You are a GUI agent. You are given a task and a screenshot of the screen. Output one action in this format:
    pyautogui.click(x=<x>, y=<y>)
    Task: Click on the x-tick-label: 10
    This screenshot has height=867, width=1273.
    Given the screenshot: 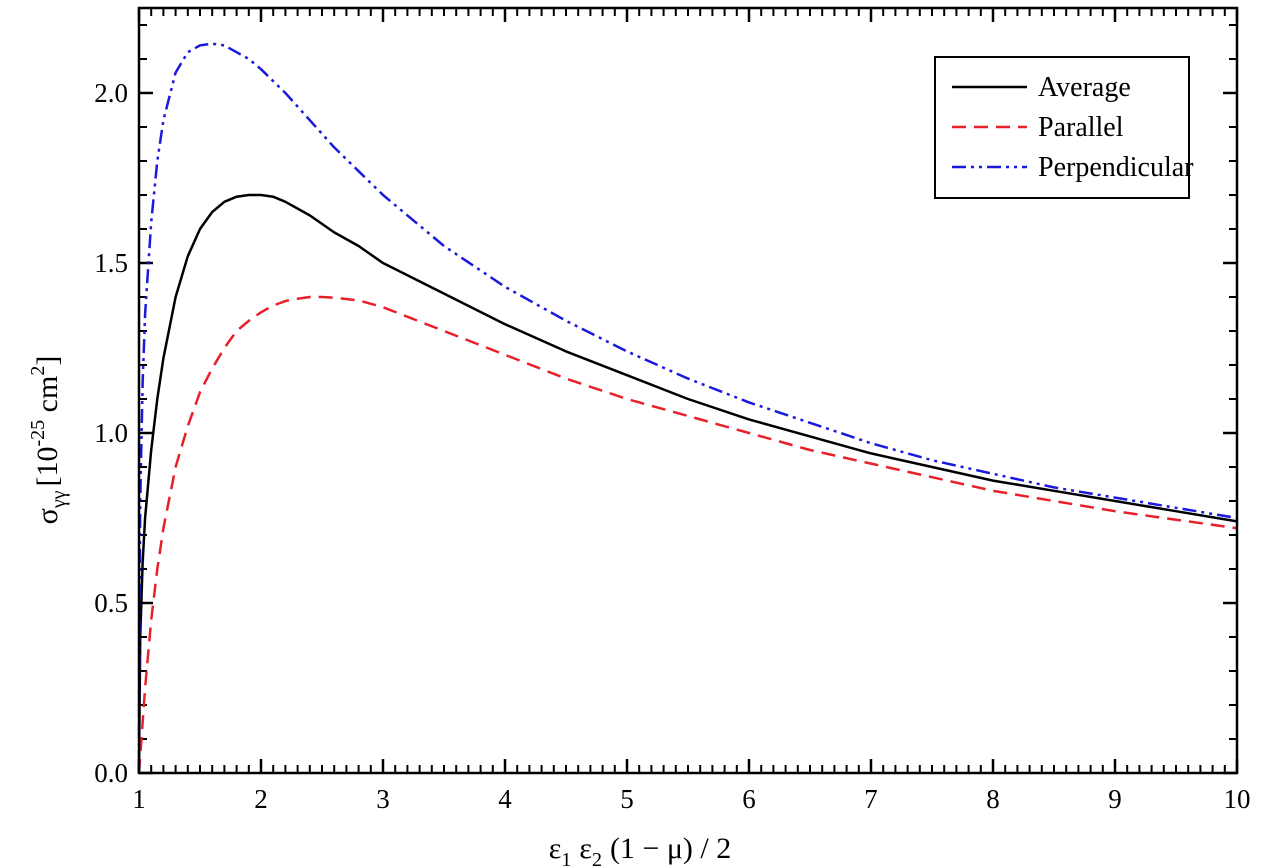 What is the action you would take?
    pyautogui.click(x=1237, y=799)
    